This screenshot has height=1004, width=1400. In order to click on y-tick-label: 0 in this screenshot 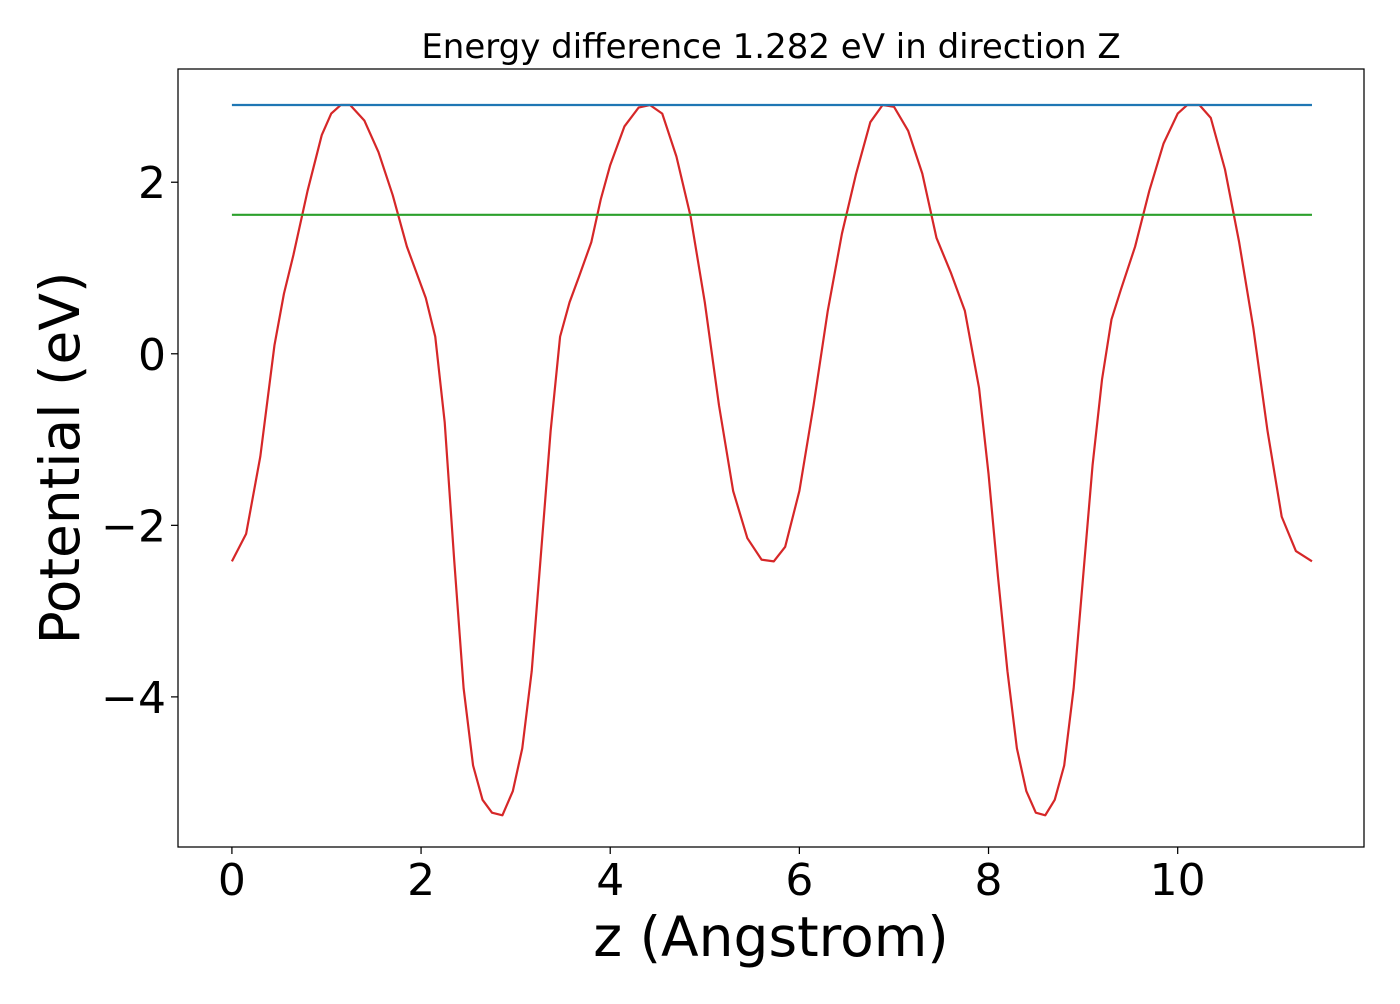, I will do `click(152, 355)`.